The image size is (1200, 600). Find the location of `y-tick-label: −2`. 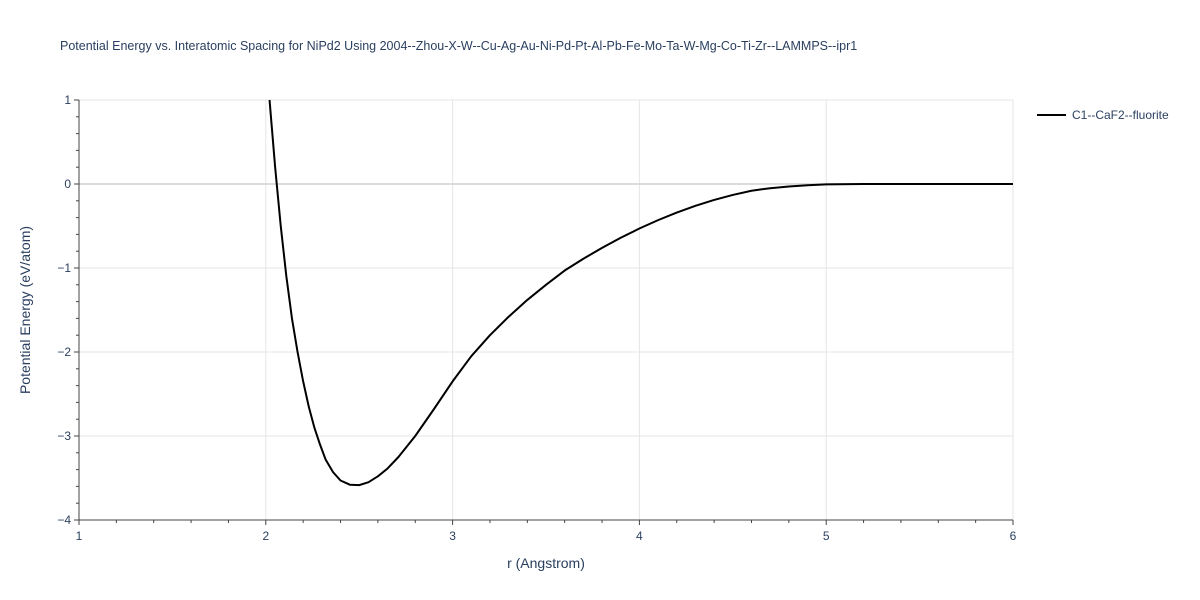

y-tick-label: −2 is located at coordinates (64, 352).